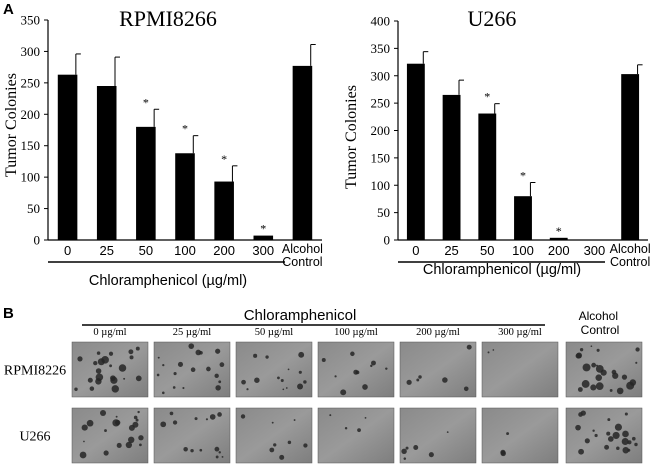 The image size is (650, 465). What do you see at coordinates (8, 9) in the screenshot?
I see `panel-a-label: A` at bounding box center [8, 9].